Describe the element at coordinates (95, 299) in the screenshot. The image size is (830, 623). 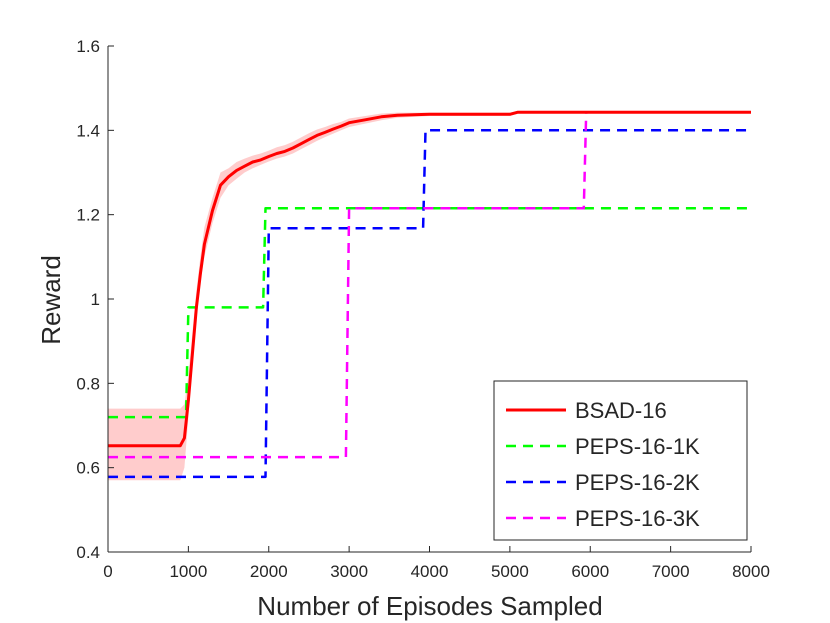
I see `y-tick-label: 1` at that location.